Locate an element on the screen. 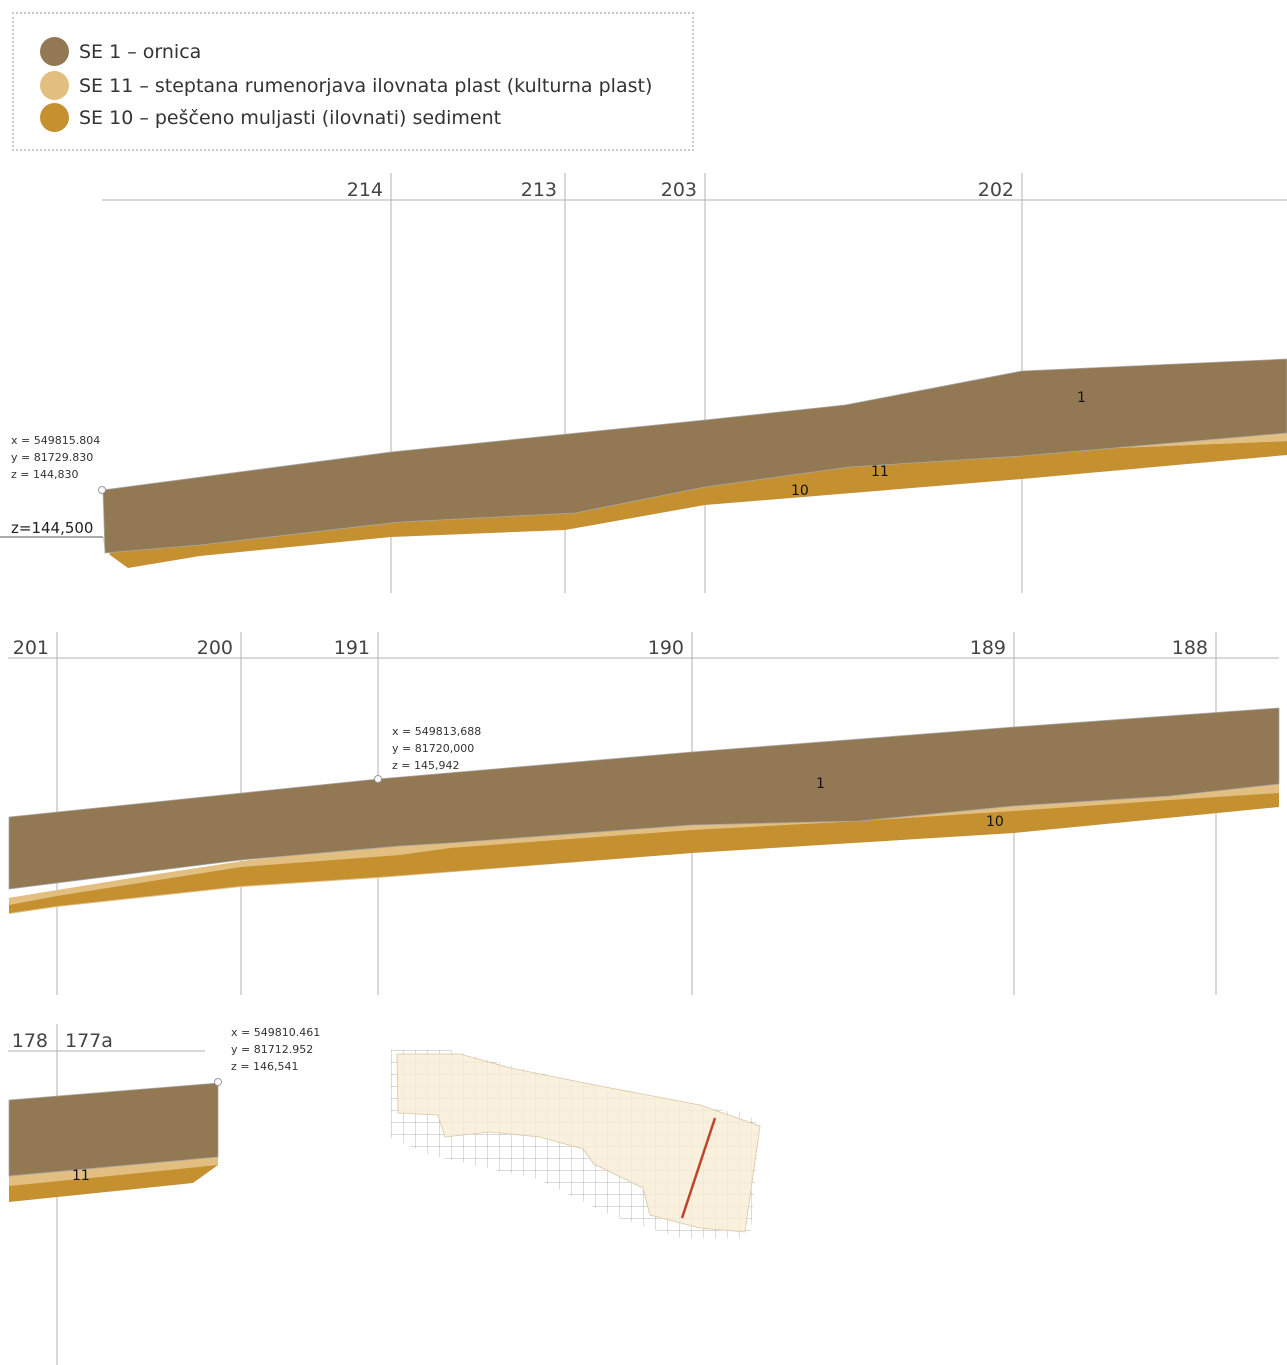 The height and width of the screenshot is (1365, 1287). marker-label: 189 is located at coordinates (988, 648).